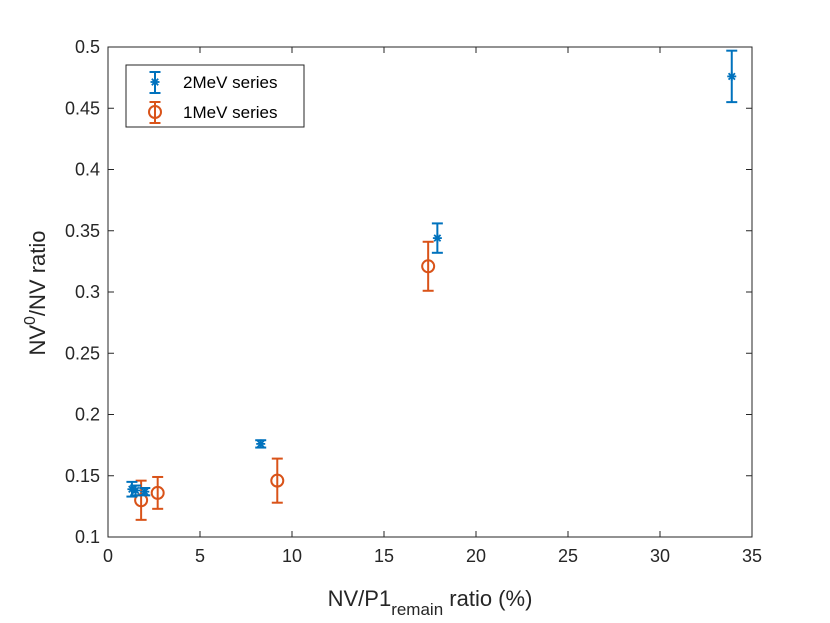  I want to click on y-tick-label: 0.25, so click(82, 353).